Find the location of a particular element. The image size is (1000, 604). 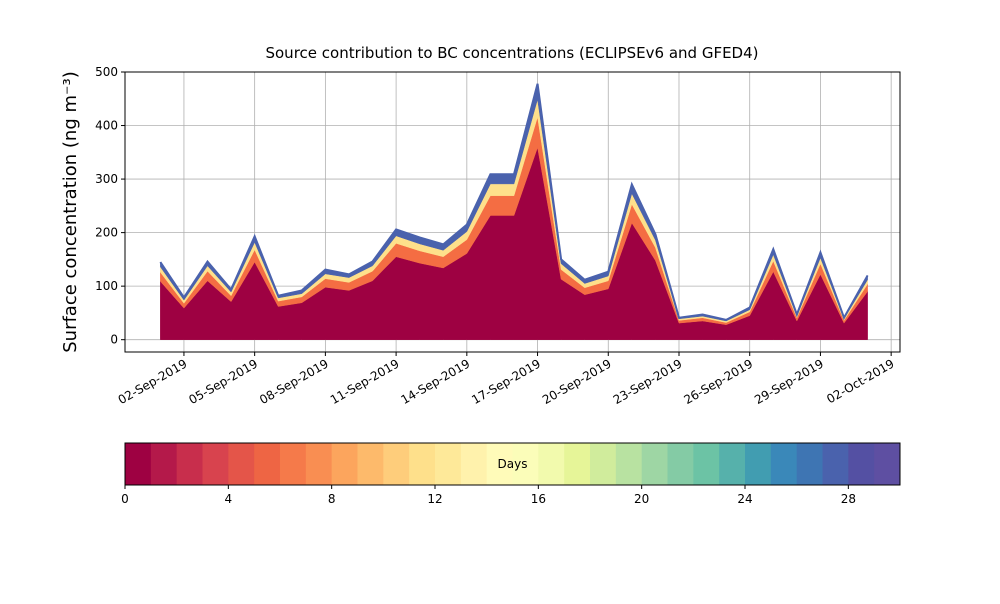

x-tick-label: 05-Sep-2019 is located at coordinates (223, 381).